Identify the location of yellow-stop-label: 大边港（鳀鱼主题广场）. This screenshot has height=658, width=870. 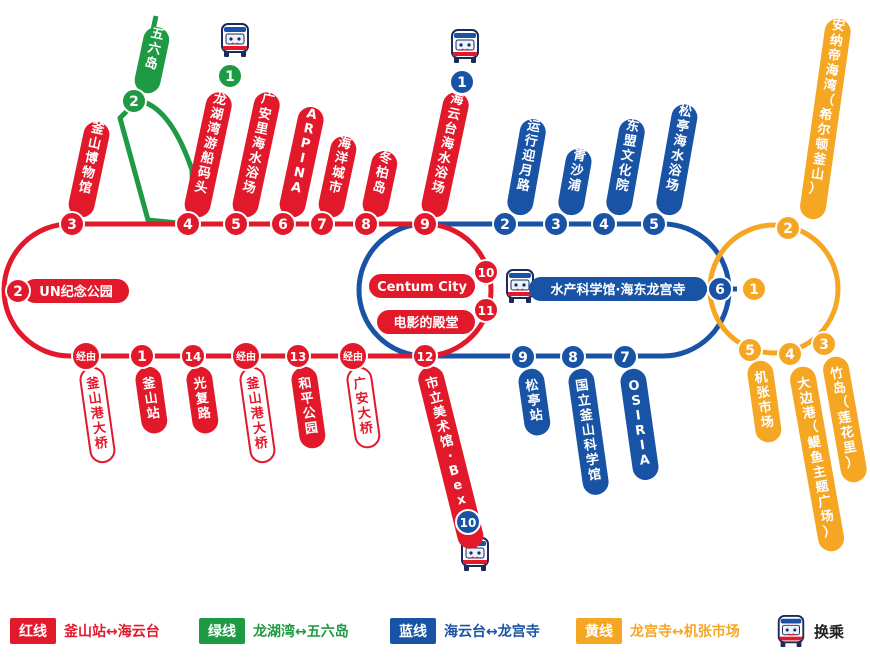
(817, 457).